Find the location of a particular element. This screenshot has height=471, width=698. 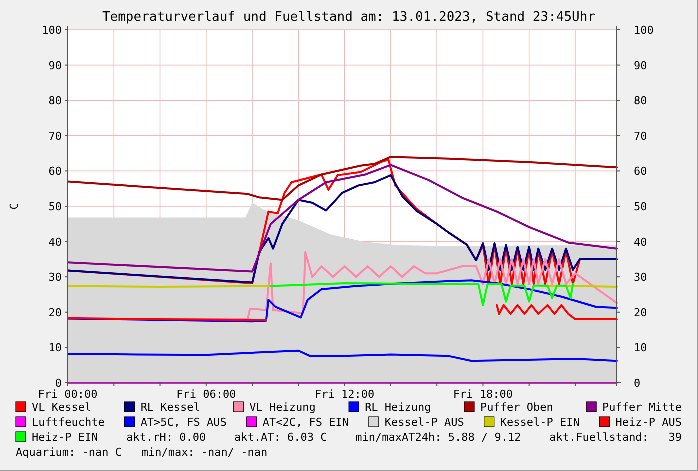

y2-tick-label: 100 is located at coordinates (644, 30).